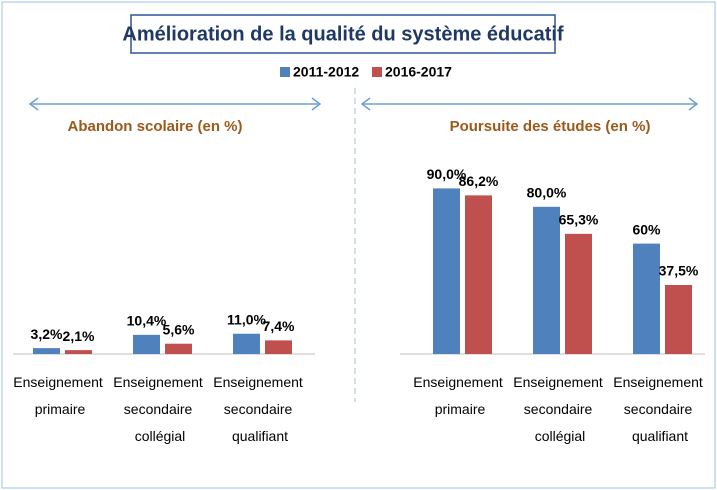 This screenshot has height=490, width=717. What do you see at coordinates (579, 220) in the screenshot?
I see `data-label: 65,3%` at bounding box center [579, 220].